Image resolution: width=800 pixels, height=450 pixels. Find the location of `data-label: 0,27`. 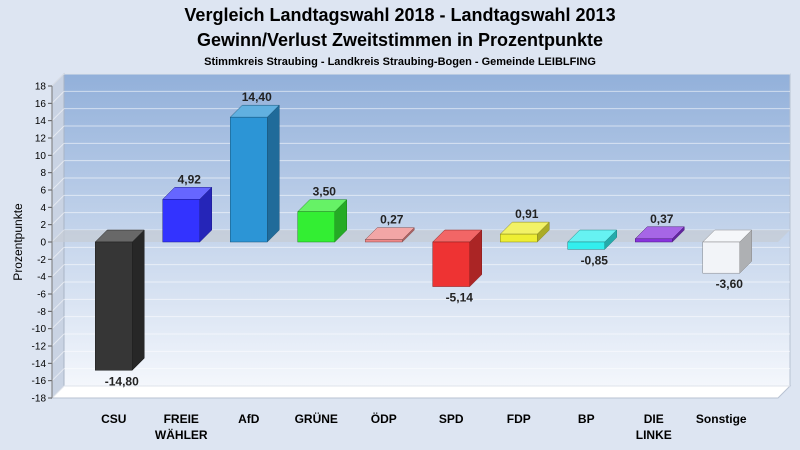

data-label: 0,27 is located at coordinates (392, 220).